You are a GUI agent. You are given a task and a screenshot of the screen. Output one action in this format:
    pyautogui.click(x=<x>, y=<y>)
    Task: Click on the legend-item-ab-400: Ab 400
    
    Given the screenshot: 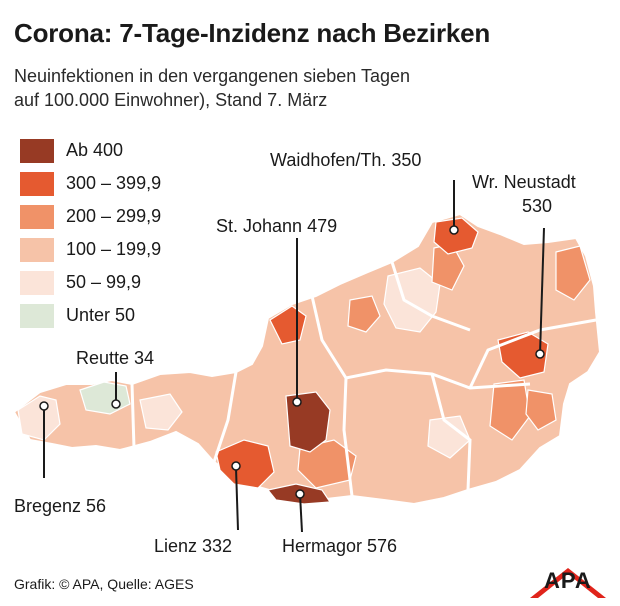 What is the action you would take?
    pyautogui.click(x=90, y=150)
    